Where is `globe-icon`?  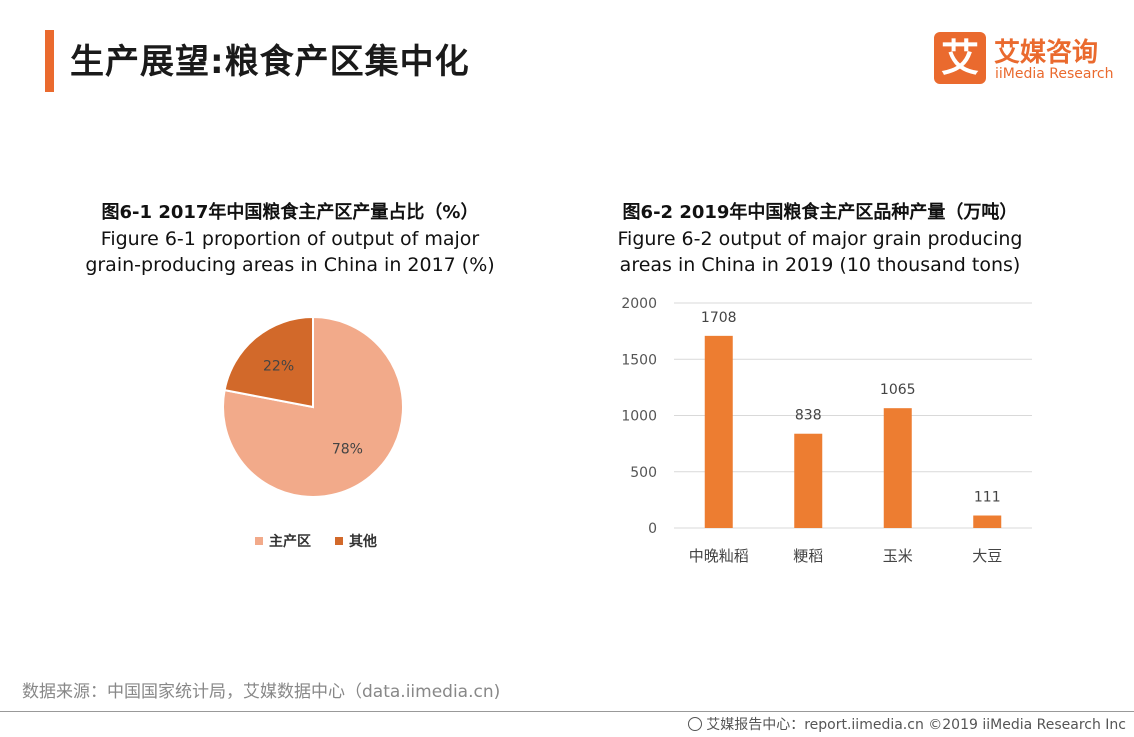 globe-icon is located at coordinates (695, 724).